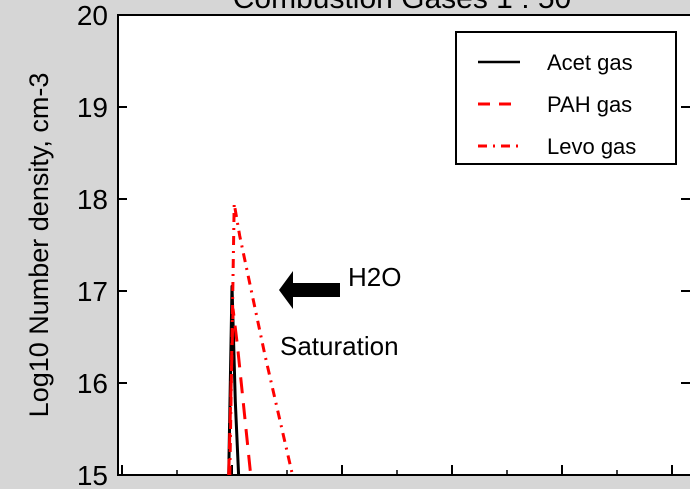 The height and width of the screenshot is (489, 690). Describe the element at coordinates (340, 311) in the screenshot. I see `annotation-h2o: H2O Saturation` at that location.